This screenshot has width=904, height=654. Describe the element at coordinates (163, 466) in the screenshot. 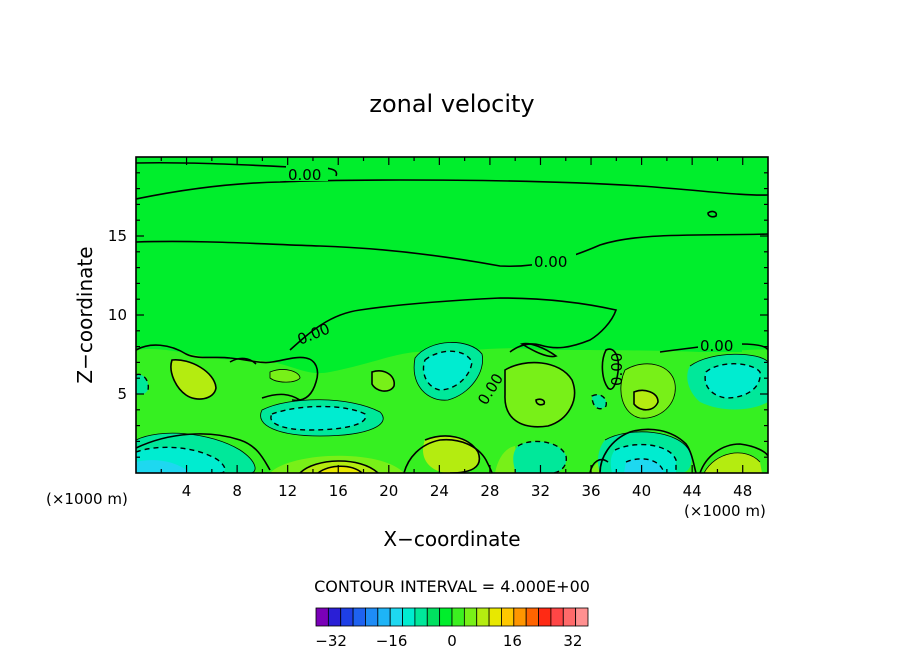

I see `field-blob-neg-4c` at that location.